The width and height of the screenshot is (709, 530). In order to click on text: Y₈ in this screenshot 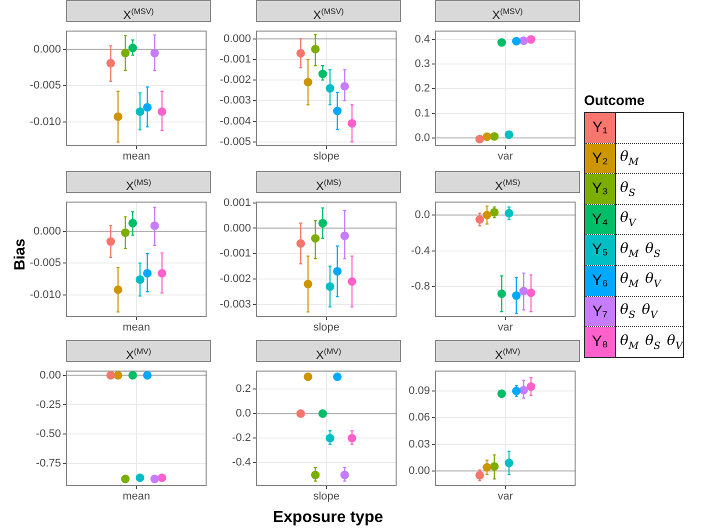, I will do `click(600, 341)`.